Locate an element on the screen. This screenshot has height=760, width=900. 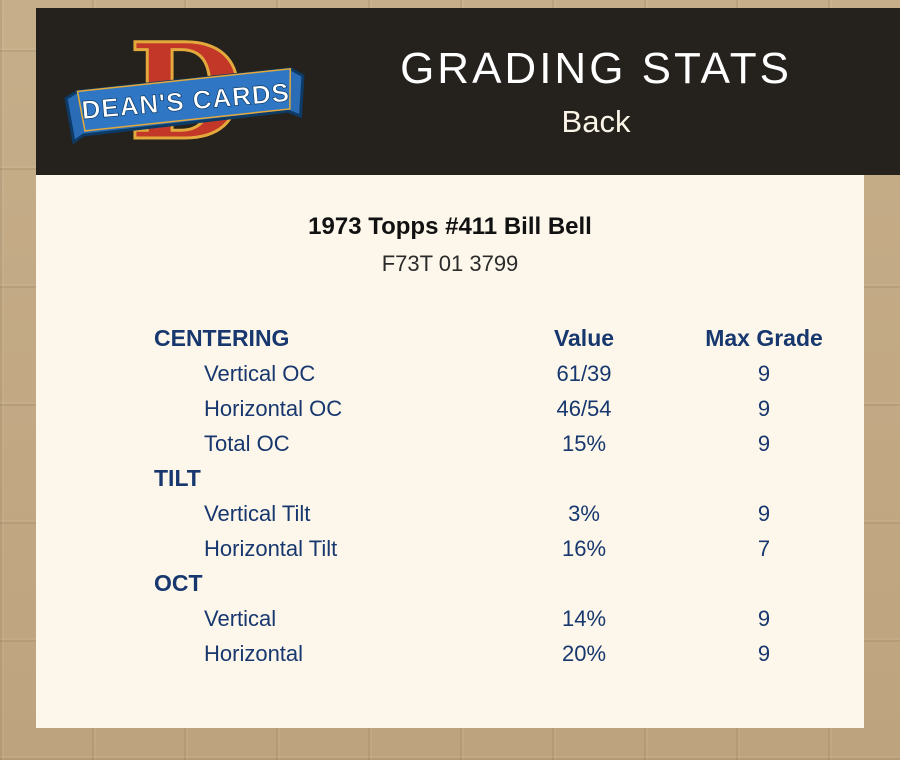
row-value: 16% is located at coordinates (584, 548).